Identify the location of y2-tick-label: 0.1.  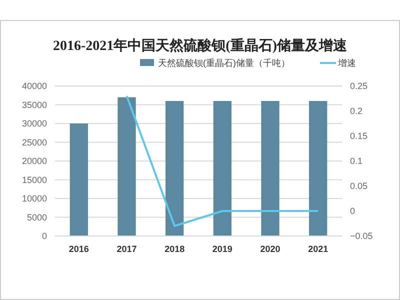
(356, 161).